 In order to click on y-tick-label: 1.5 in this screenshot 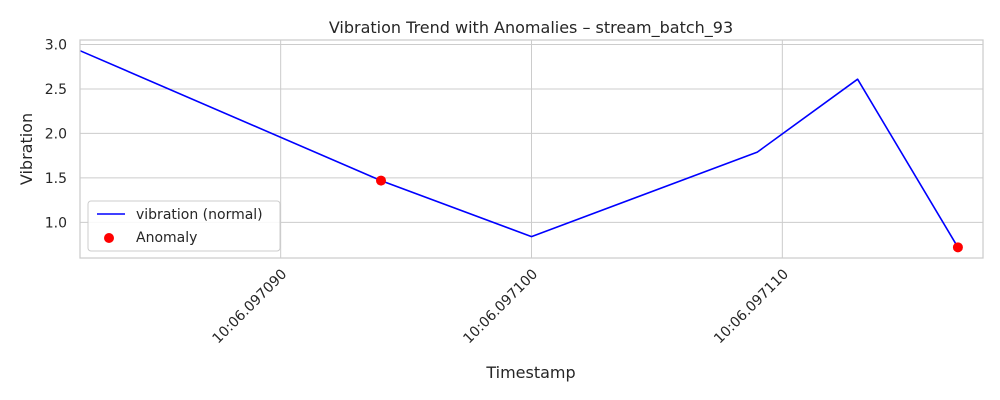, I will do `click(56, 179)`.